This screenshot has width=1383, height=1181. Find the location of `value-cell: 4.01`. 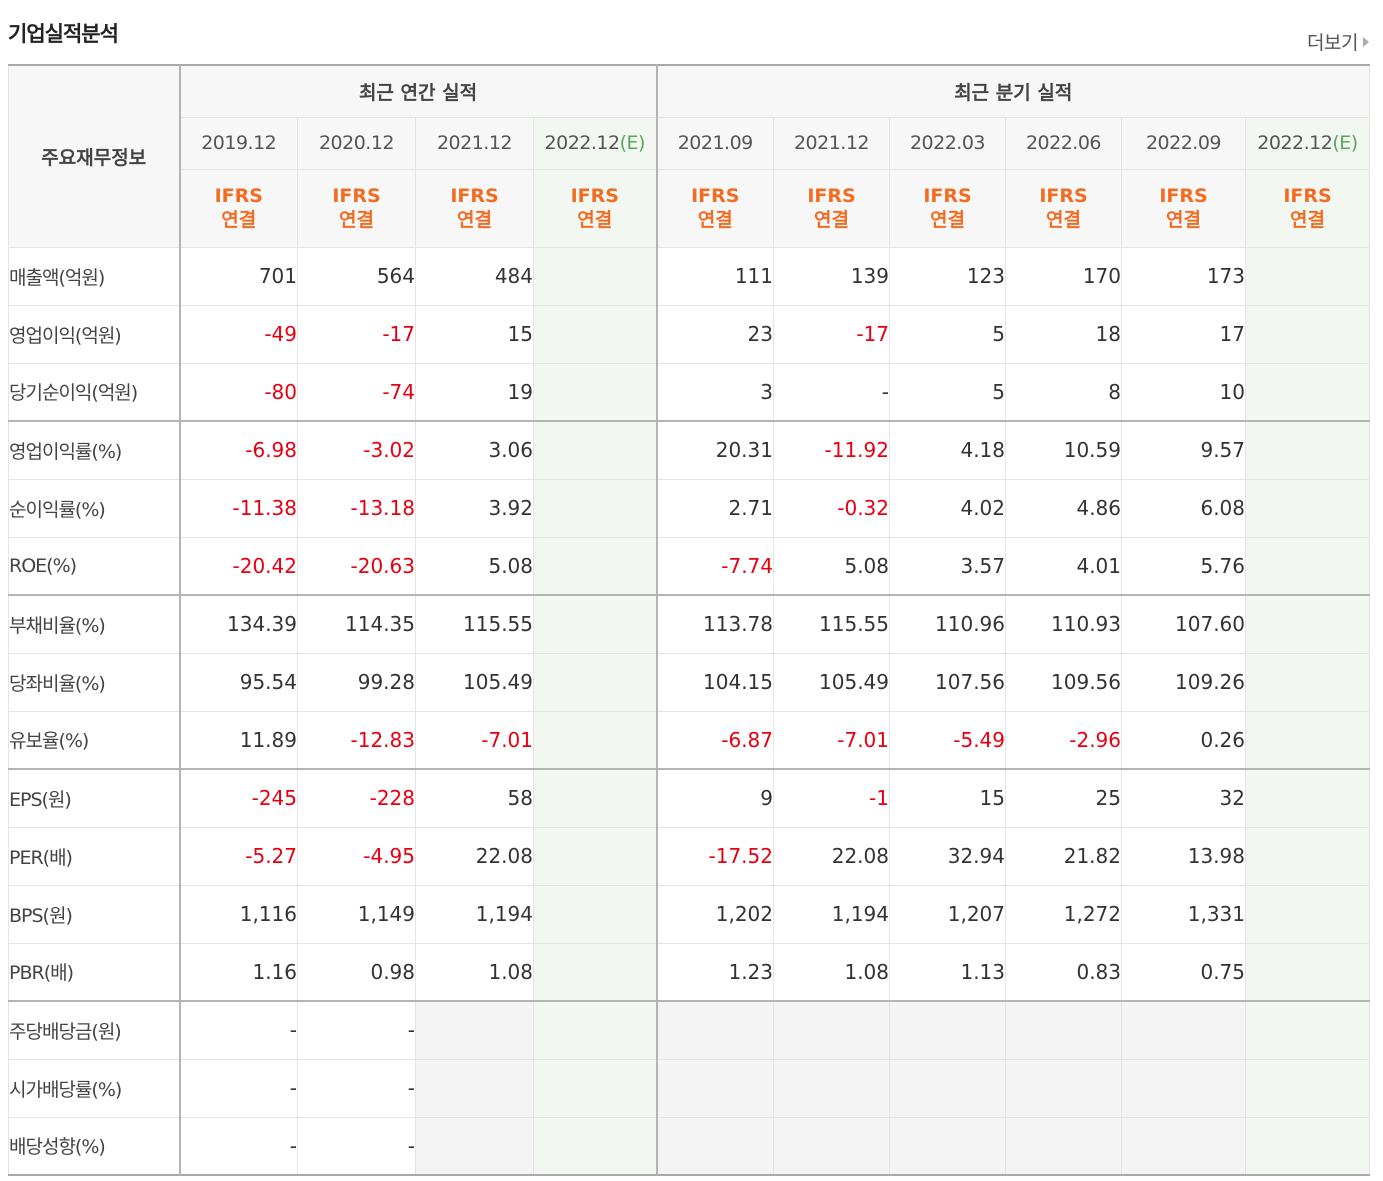

value-cell: 4.01 is located at coordinates (1063, 566).